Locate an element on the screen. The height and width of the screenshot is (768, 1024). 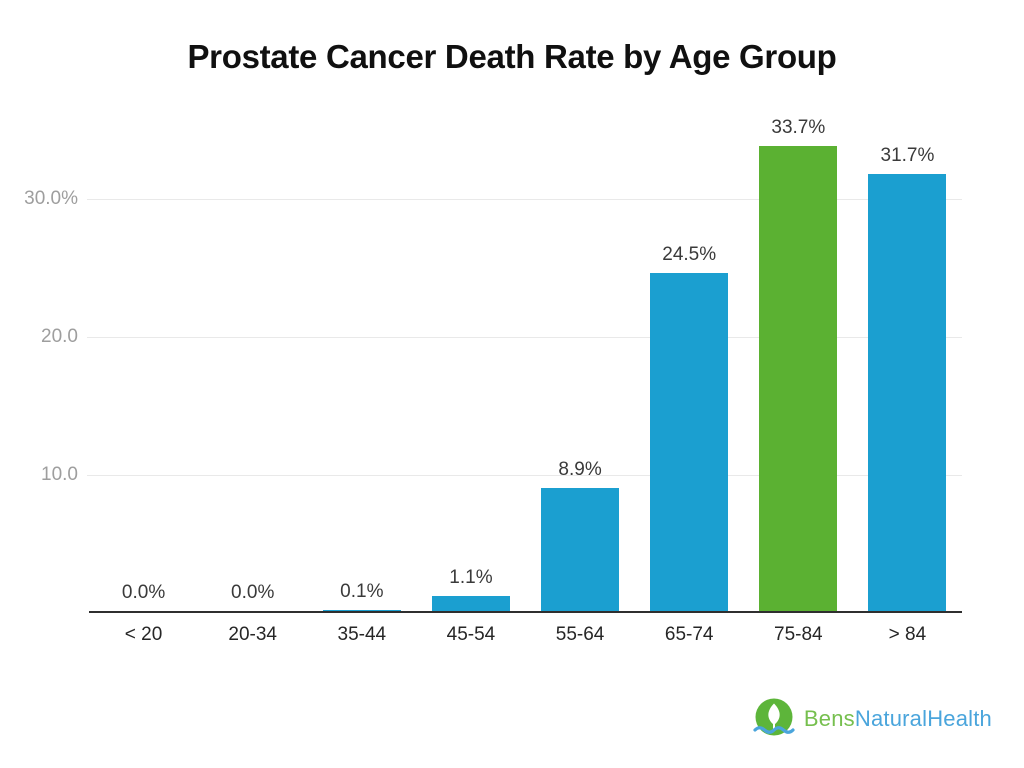
chart-title: Prostate Cancer Death Rate by Age Group is located at coordinates (512, 56).